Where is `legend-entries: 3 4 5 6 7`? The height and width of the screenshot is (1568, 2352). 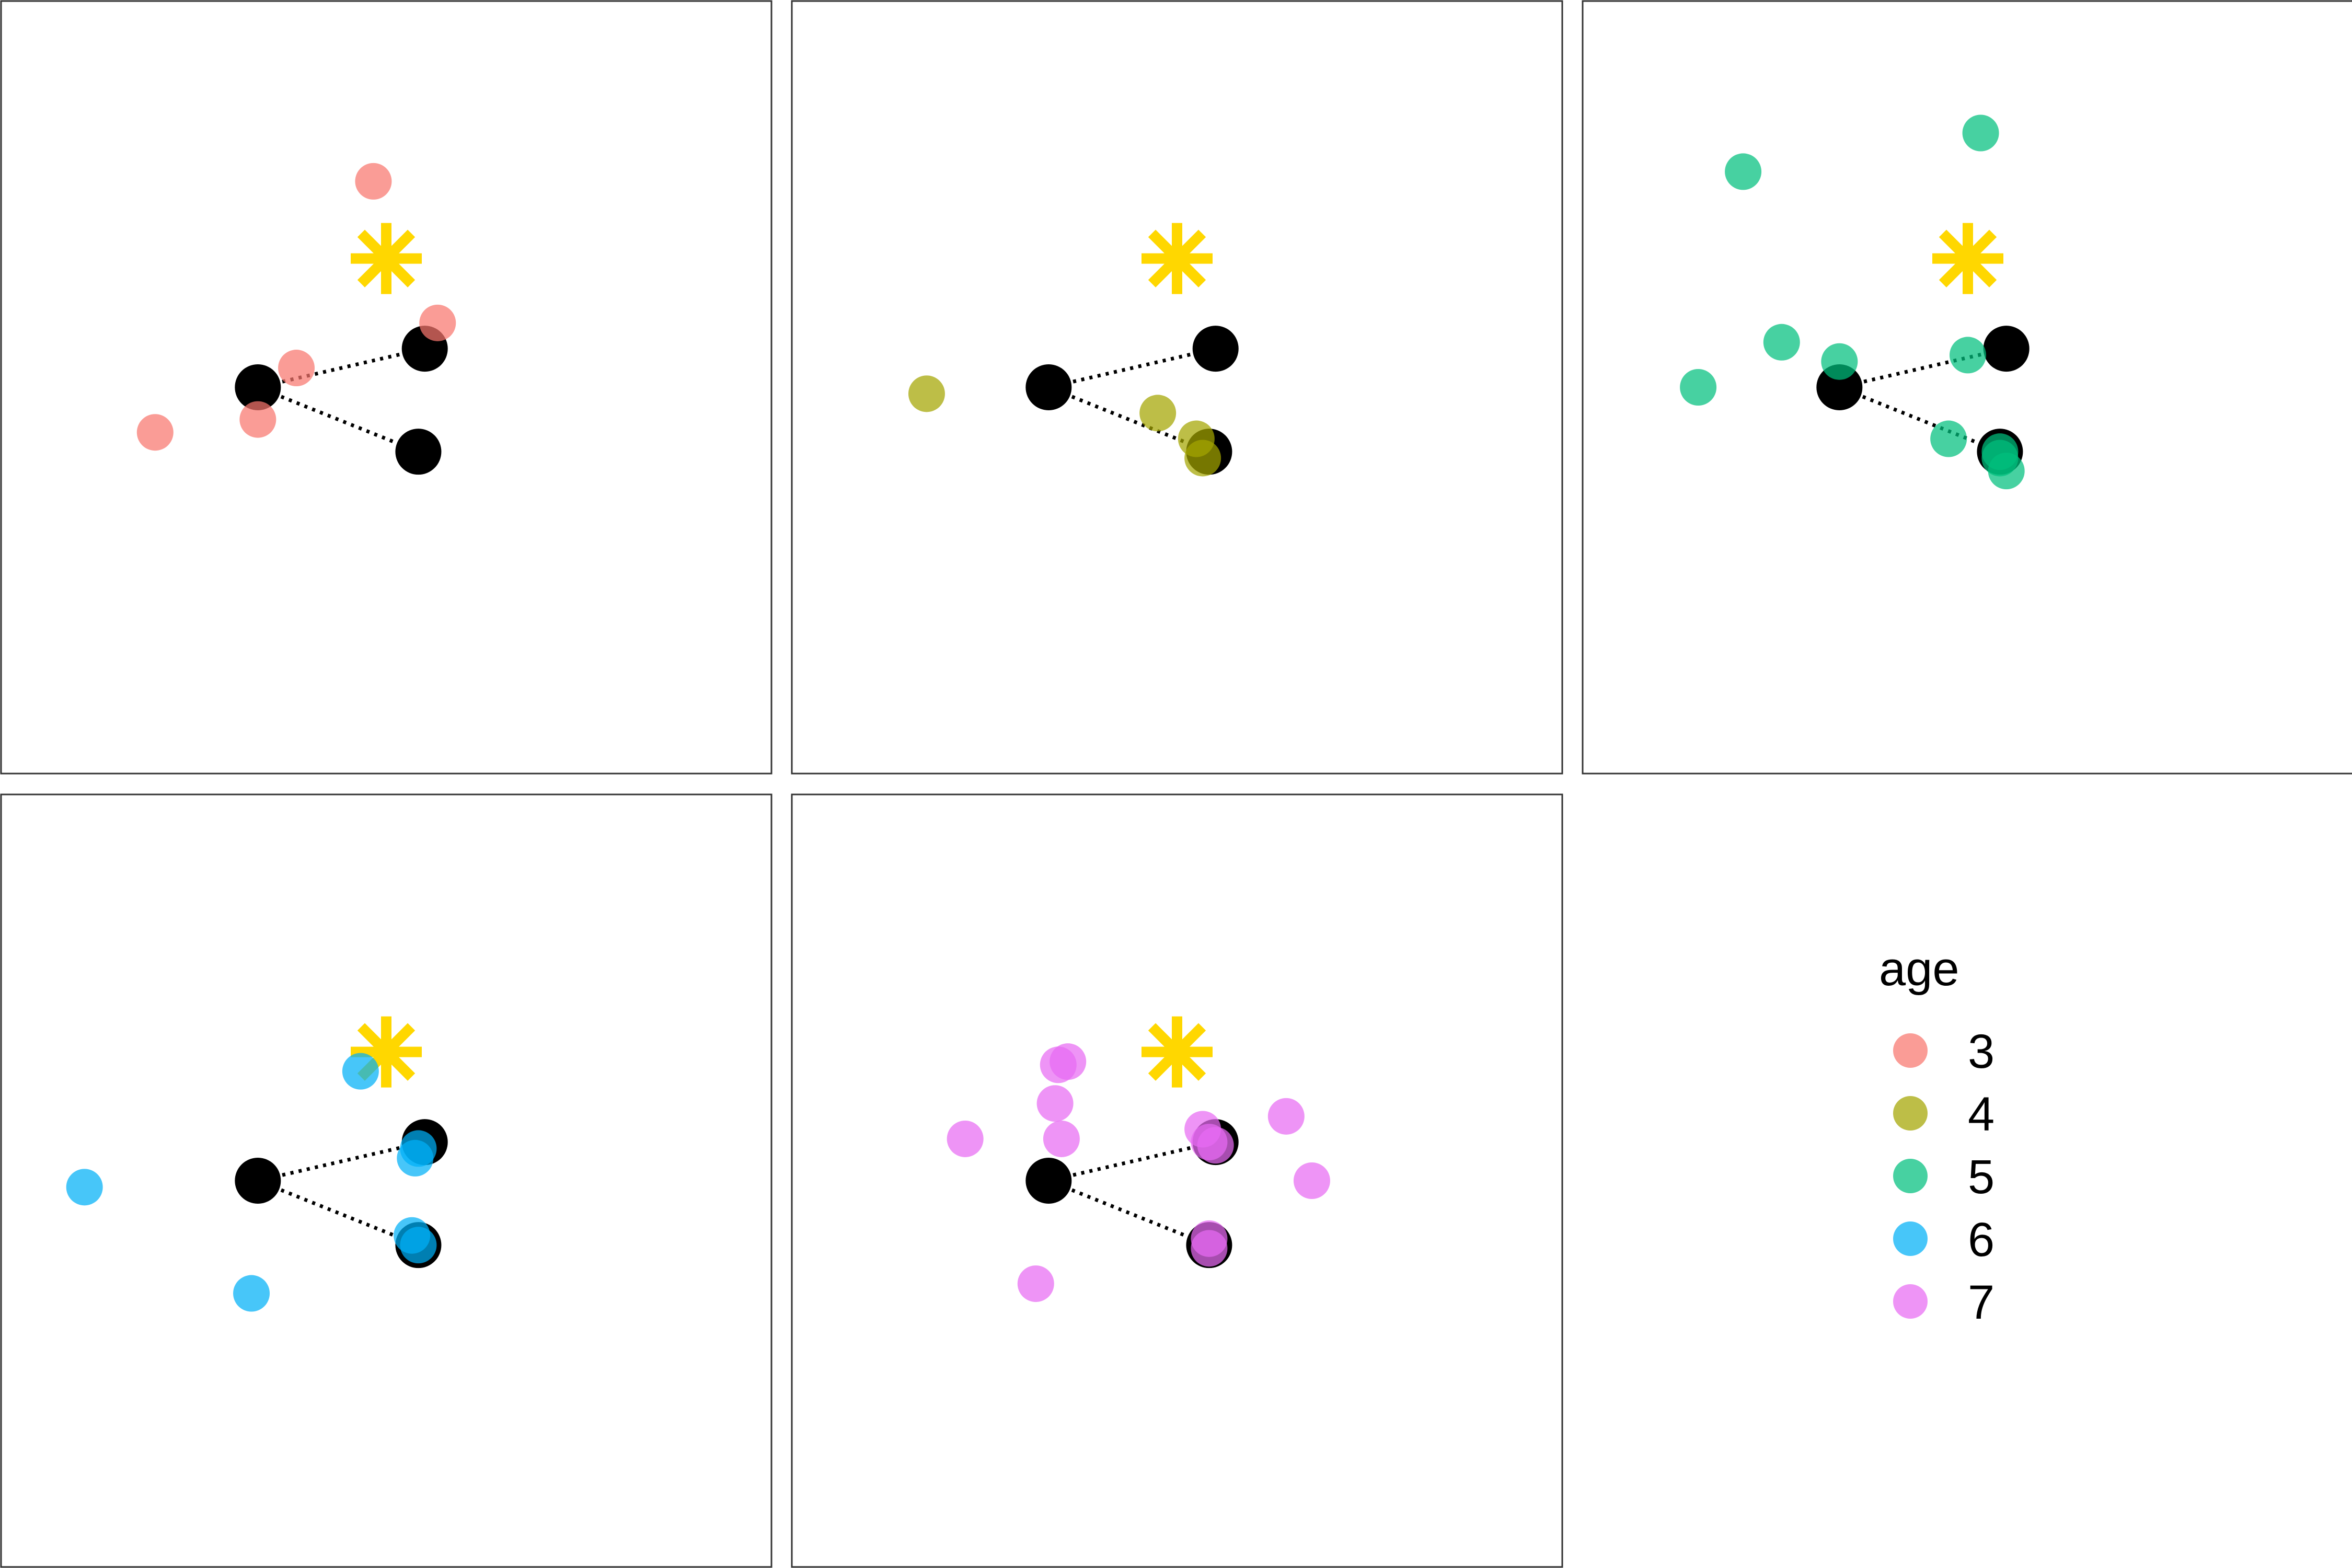 legend-entries: 3 4 5 6 7 is located at coordinates (1943, 1177).